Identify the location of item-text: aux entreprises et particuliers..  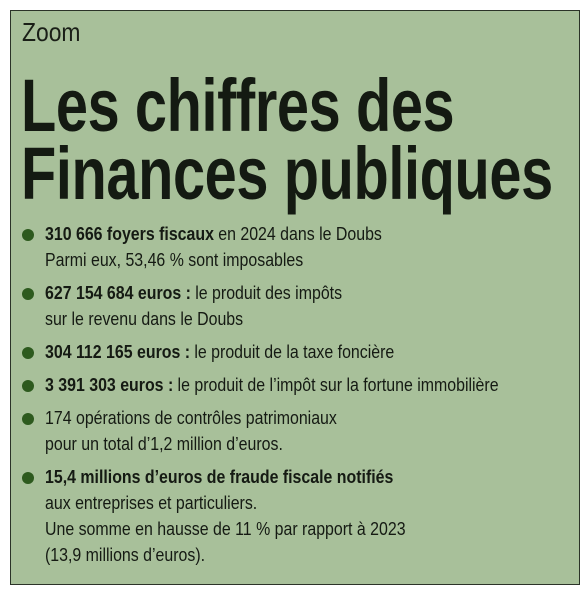
(151, 502).